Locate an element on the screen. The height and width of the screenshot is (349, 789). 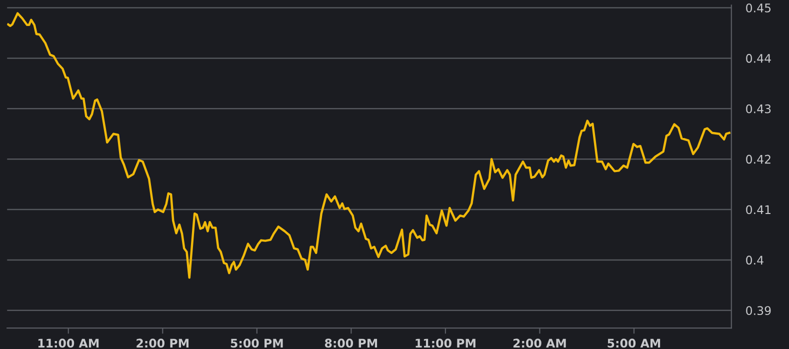
y-tick-label: 0.44 is located at coordinates (758, 58).